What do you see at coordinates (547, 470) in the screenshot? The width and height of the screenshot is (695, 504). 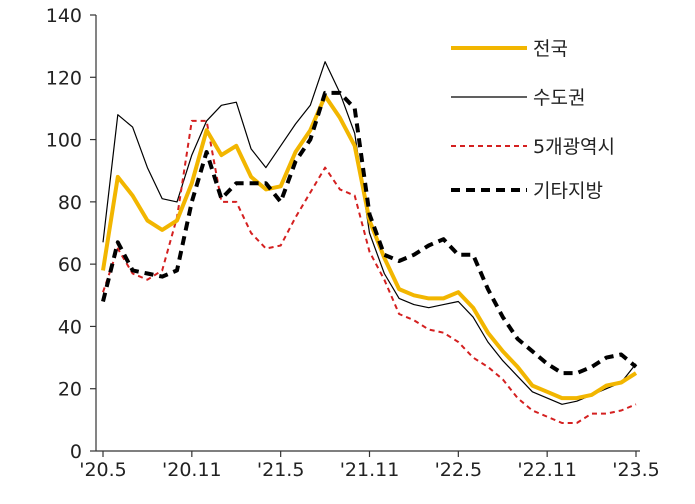 I see `x-tick-label: '22.11` at bounding box center [547, 470].